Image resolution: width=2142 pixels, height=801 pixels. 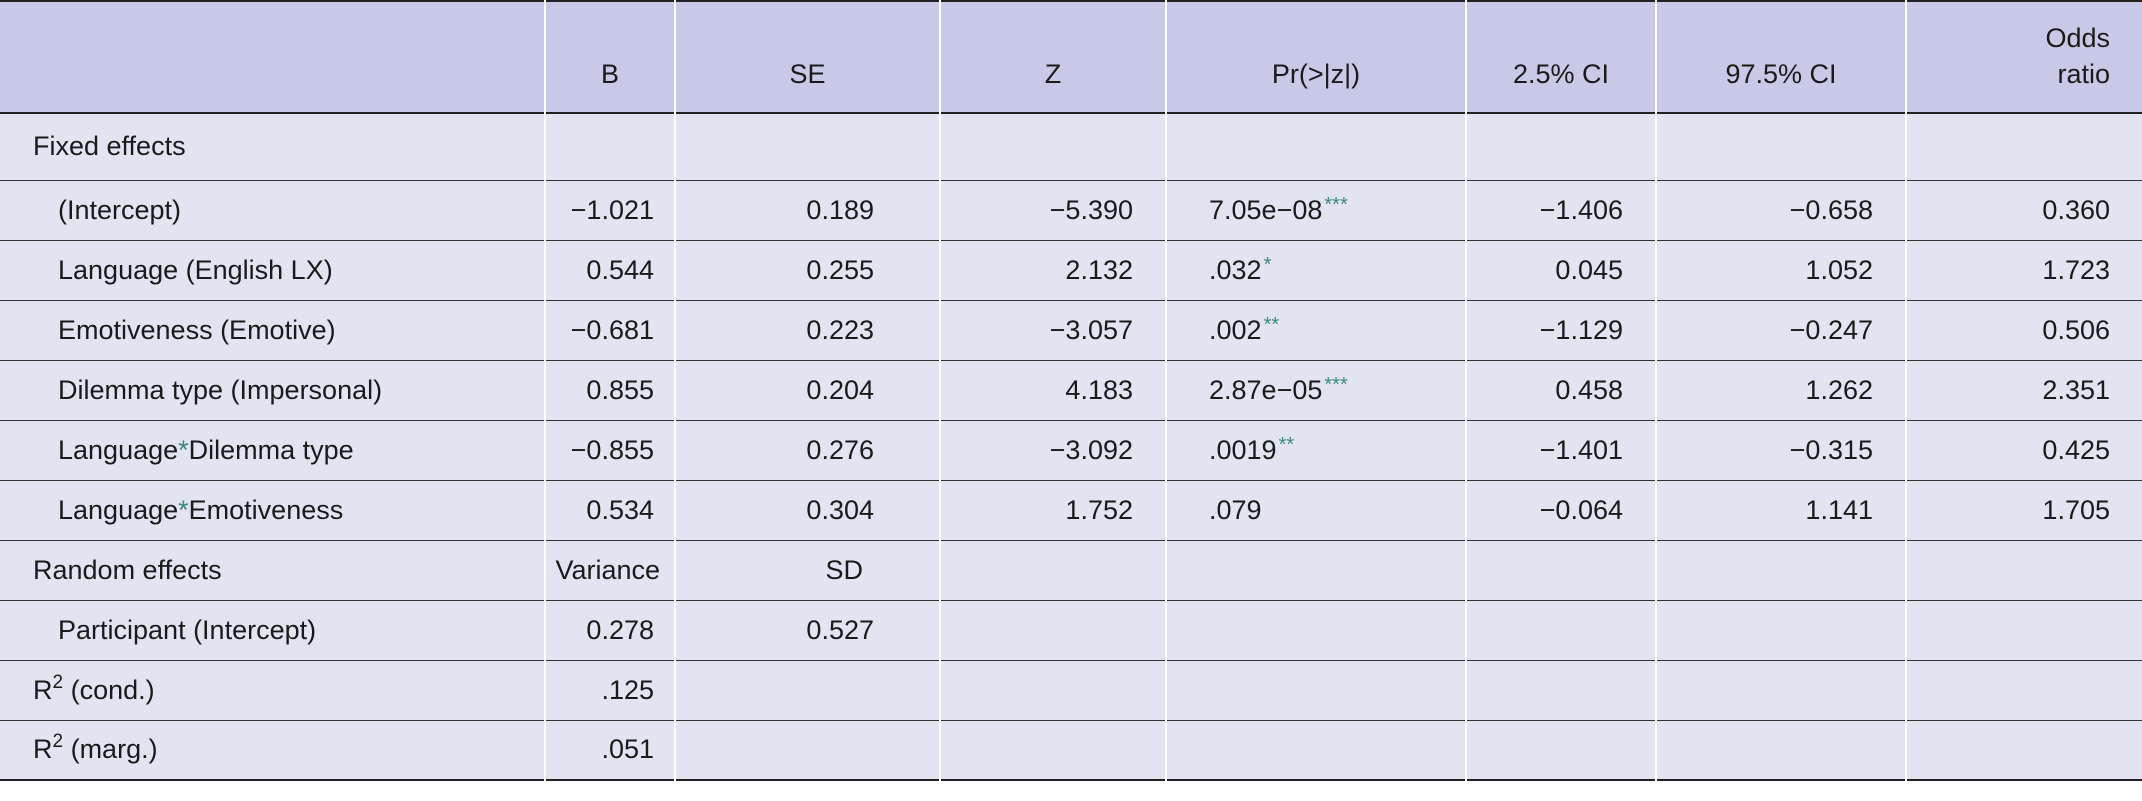 I want to click on cell-se: 0.189, so click(x=807, y=210).